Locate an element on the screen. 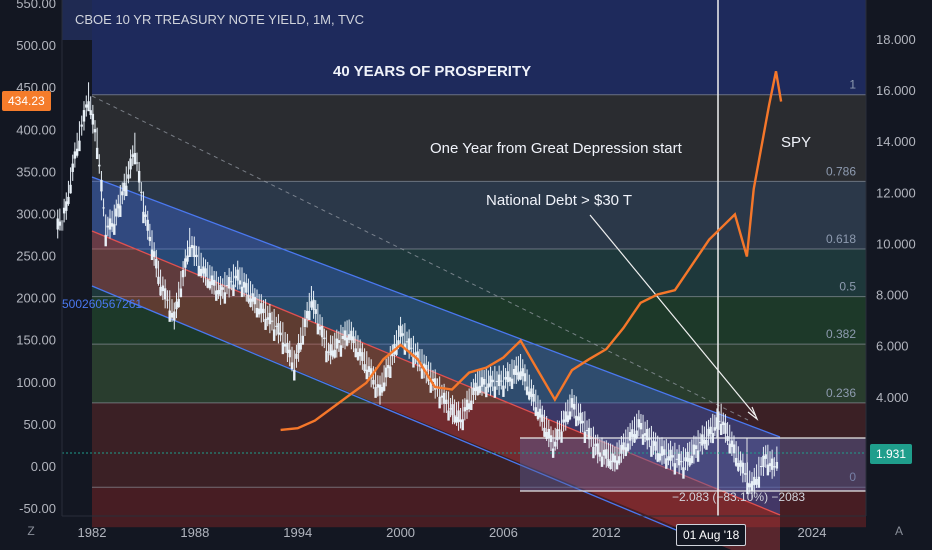 Image resolution: width=932 pixels, height=550 pixels. right-axis-tick: 14.000 is located at coordinates (896, 141).